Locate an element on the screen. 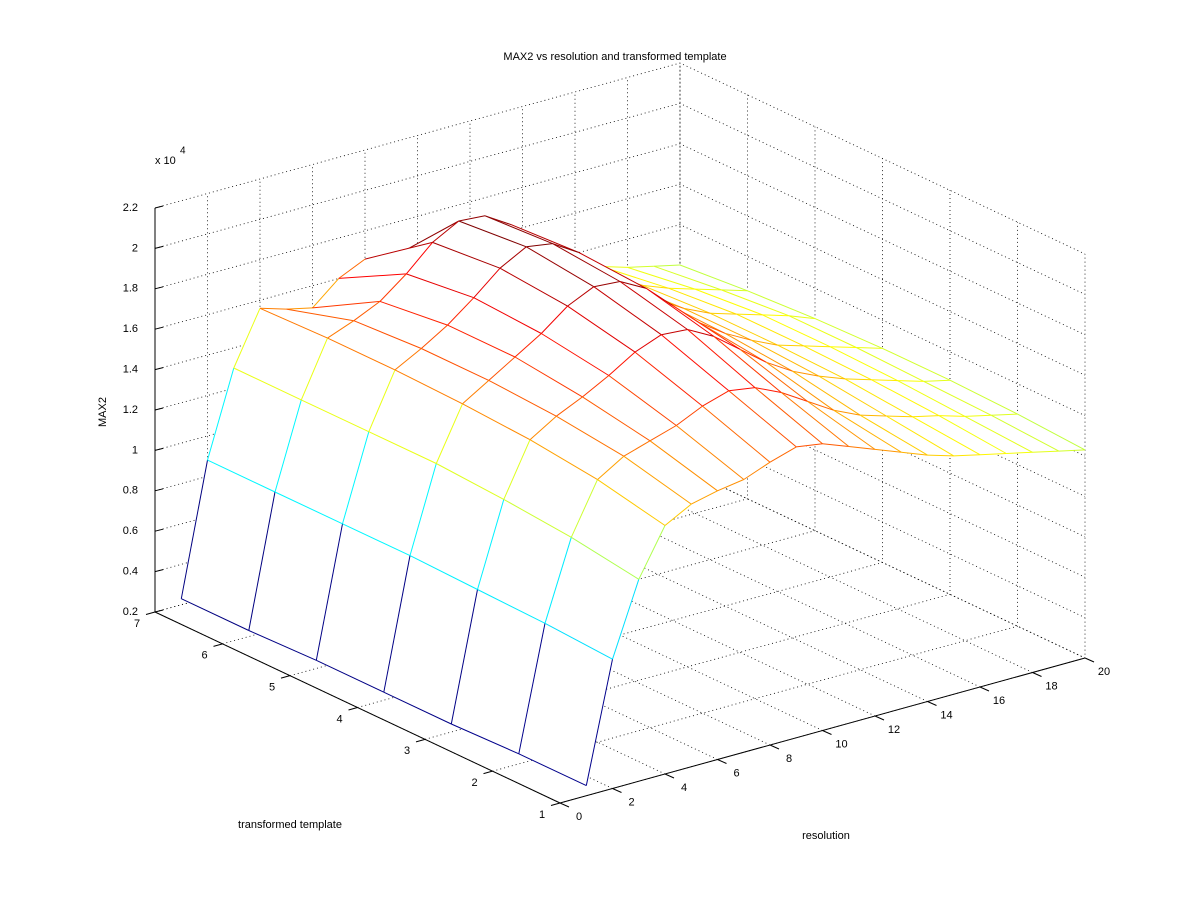 The width and height of the screenshot is (1200, 900). y-tick is located at coordinates (420, 740).